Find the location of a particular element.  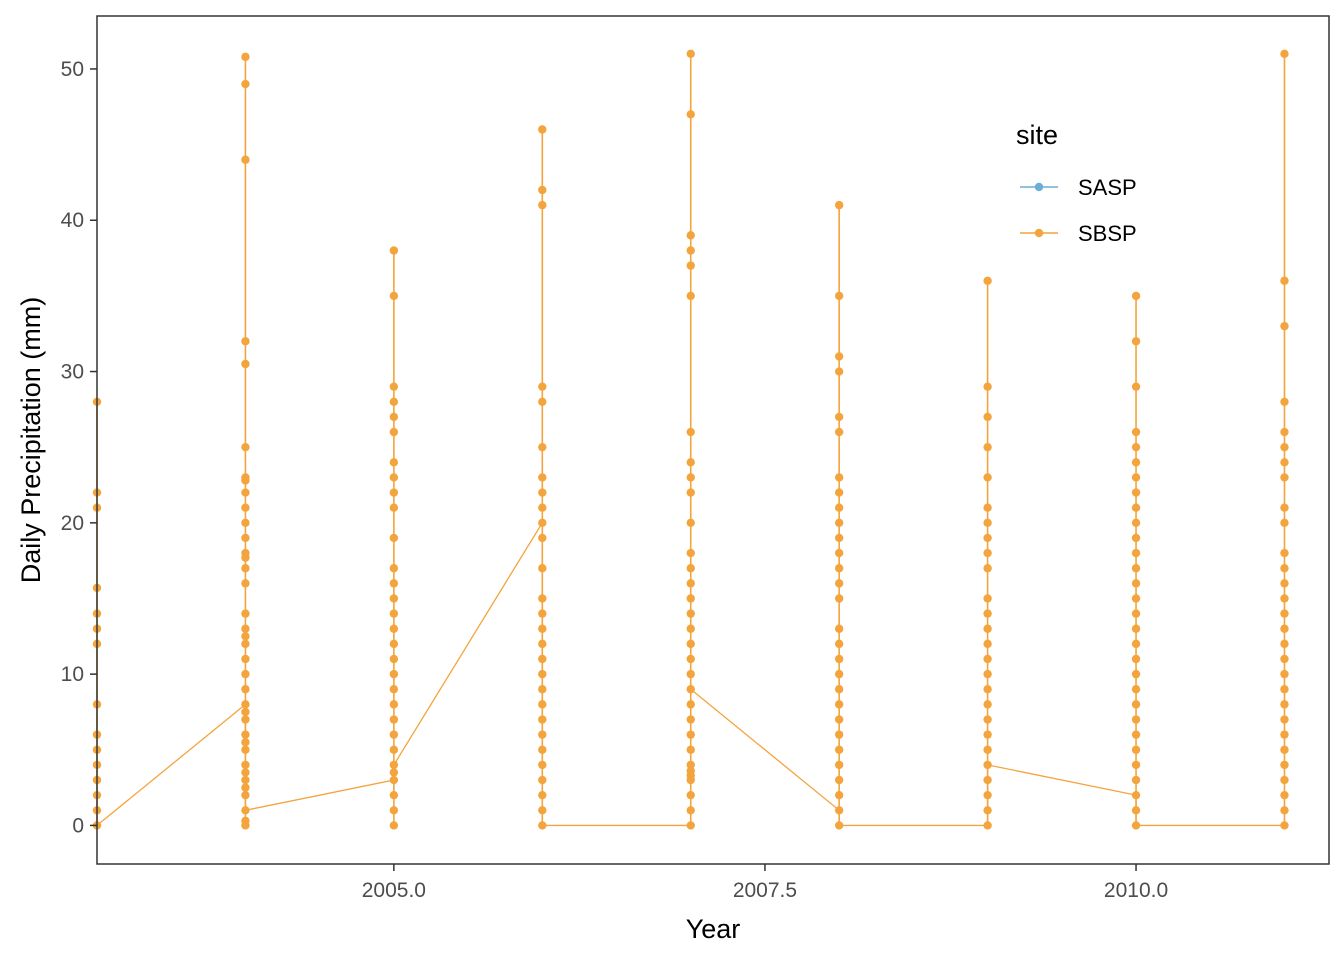

x-tick-label: 2010.0 is located at coordinates (1136, 890).